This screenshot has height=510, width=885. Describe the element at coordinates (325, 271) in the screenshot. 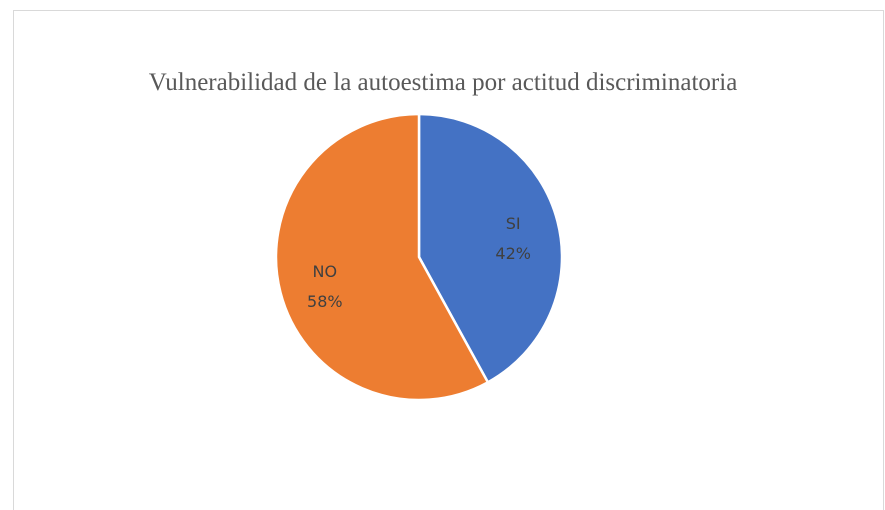

I see `slice-category-label: NO` at that location.